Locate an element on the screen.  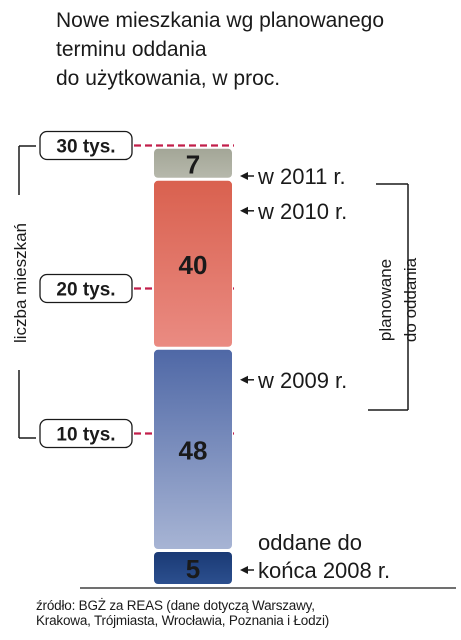
reference-label: 20 tys. is located at coordinates (85, 290).